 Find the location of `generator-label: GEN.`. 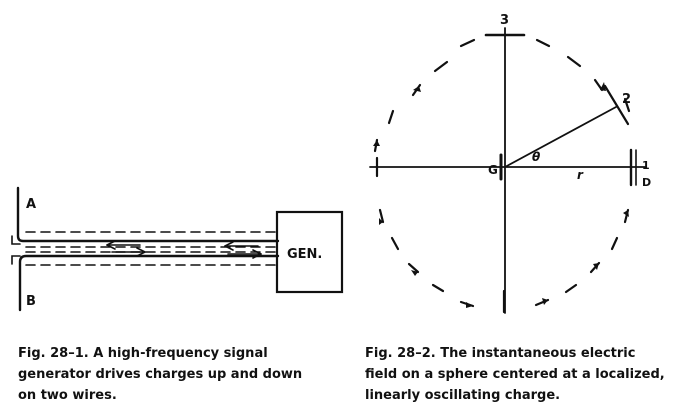

generator-label: GEN. is located at coordinates (304, 254).